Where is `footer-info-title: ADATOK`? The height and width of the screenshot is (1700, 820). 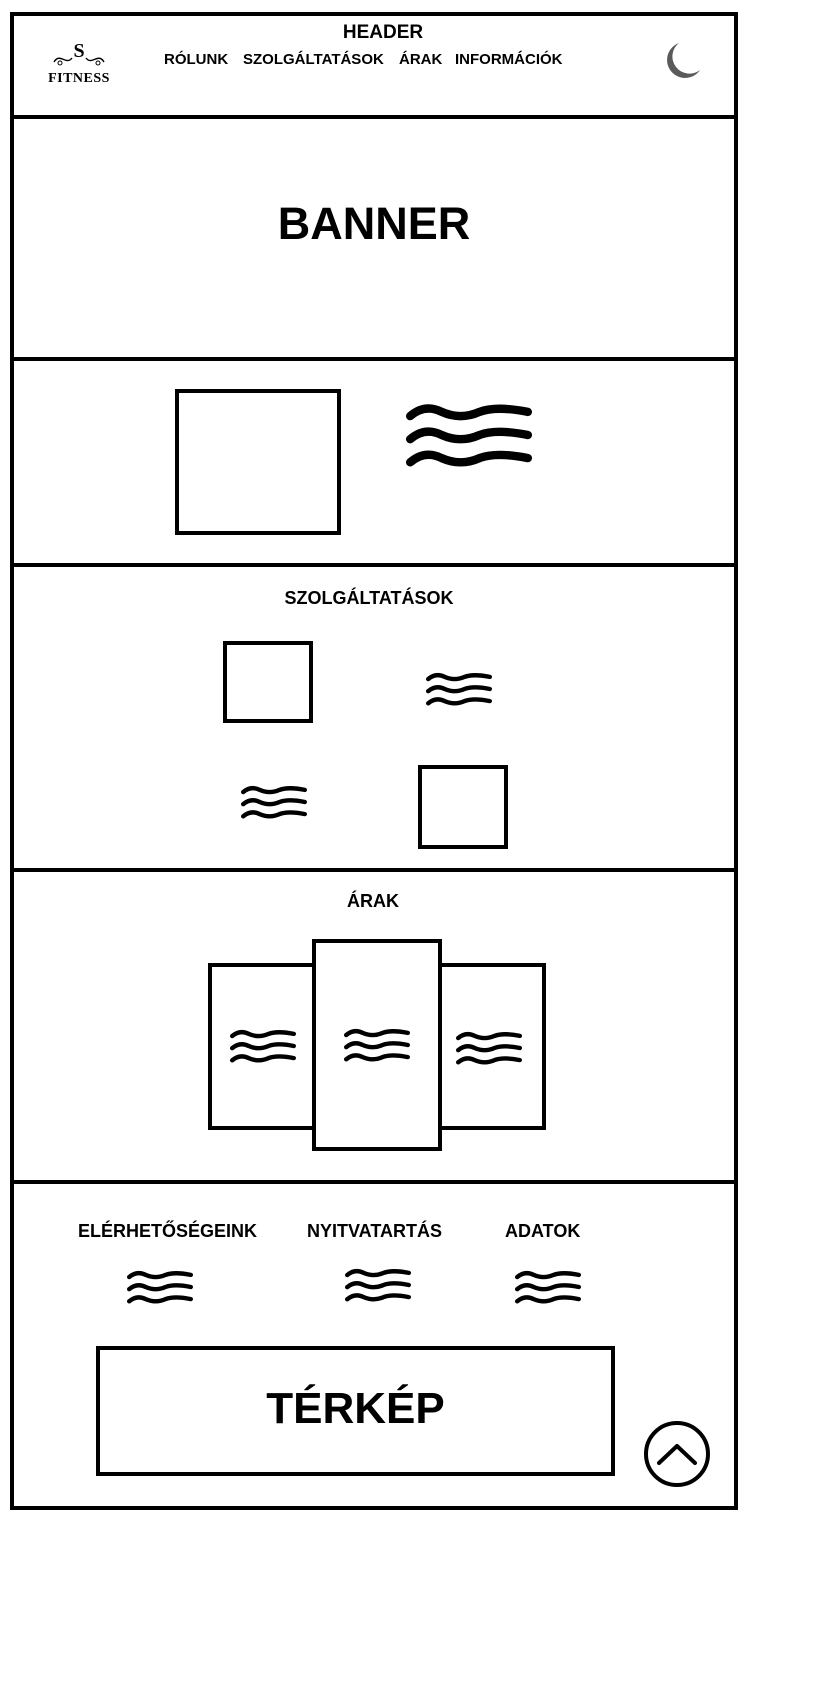 footer-info-title: ADATOK is located at coordinates (543, 1231).